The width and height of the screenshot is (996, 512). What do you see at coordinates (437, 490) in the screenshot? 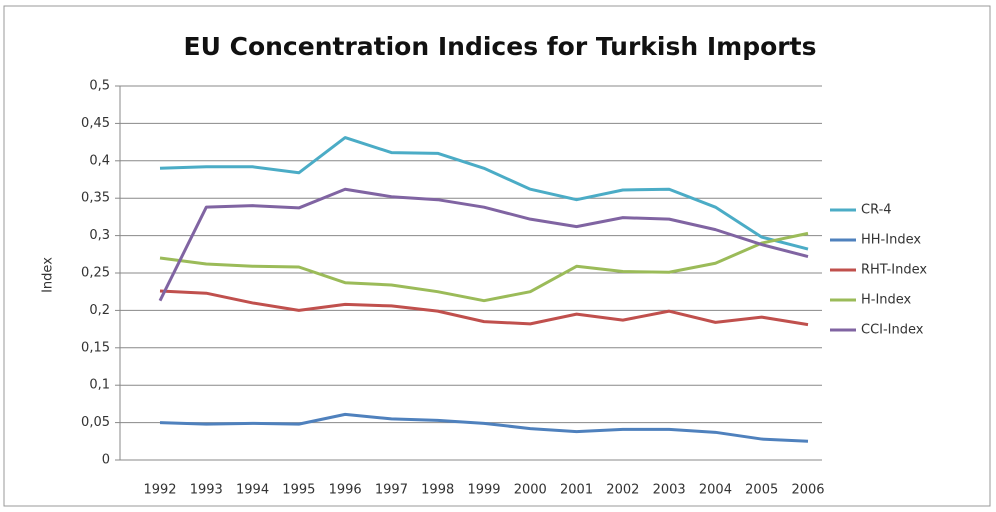
I see `x-tick-label: 1998` at bounding box center [437, 490].